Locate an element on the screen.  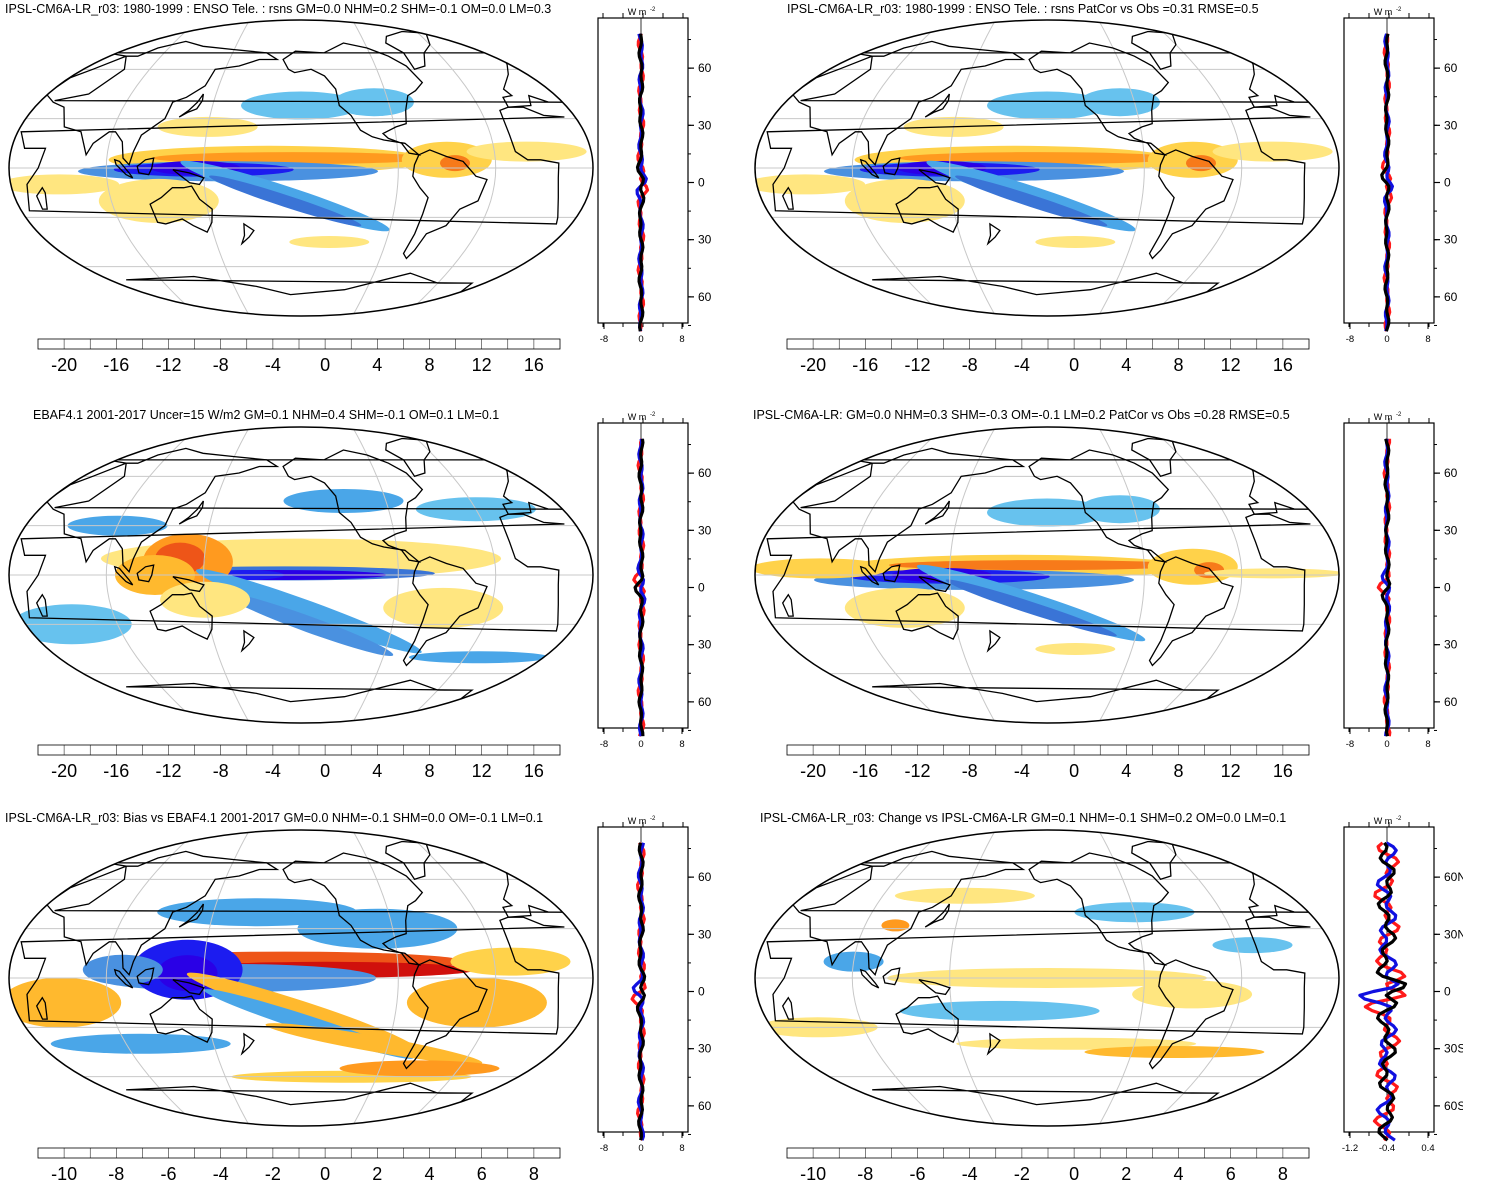
coastline-namerica is located at coordinates (353, 506).